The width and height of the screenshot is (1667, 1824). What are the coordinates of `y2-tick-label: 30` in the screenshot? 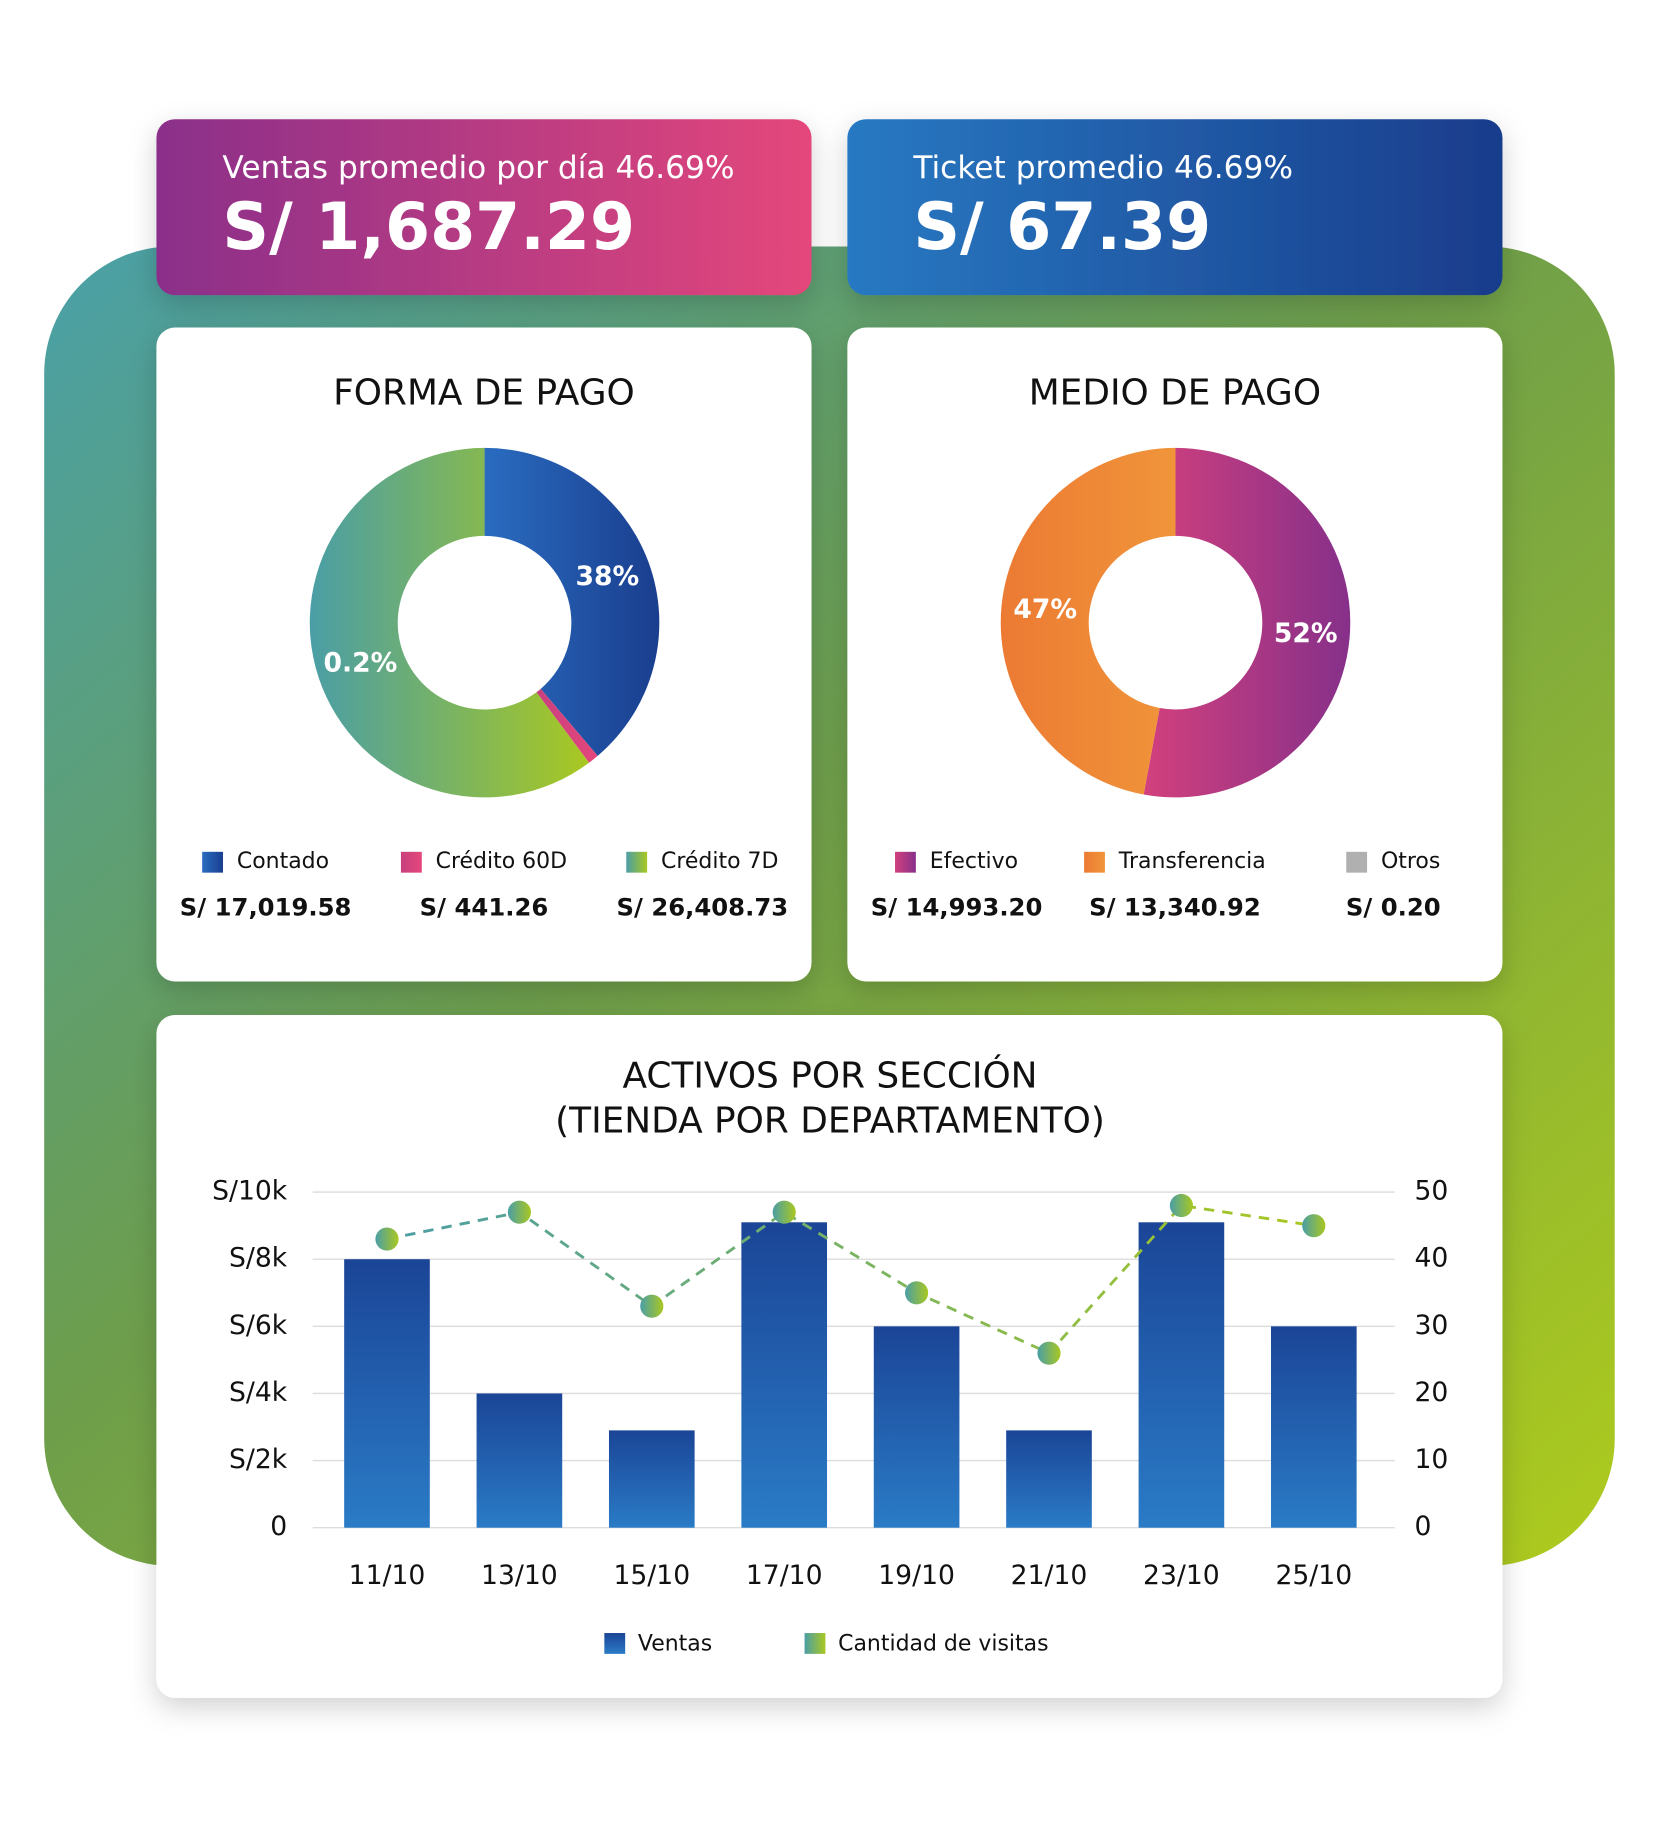 It's located at (1431, 1325).